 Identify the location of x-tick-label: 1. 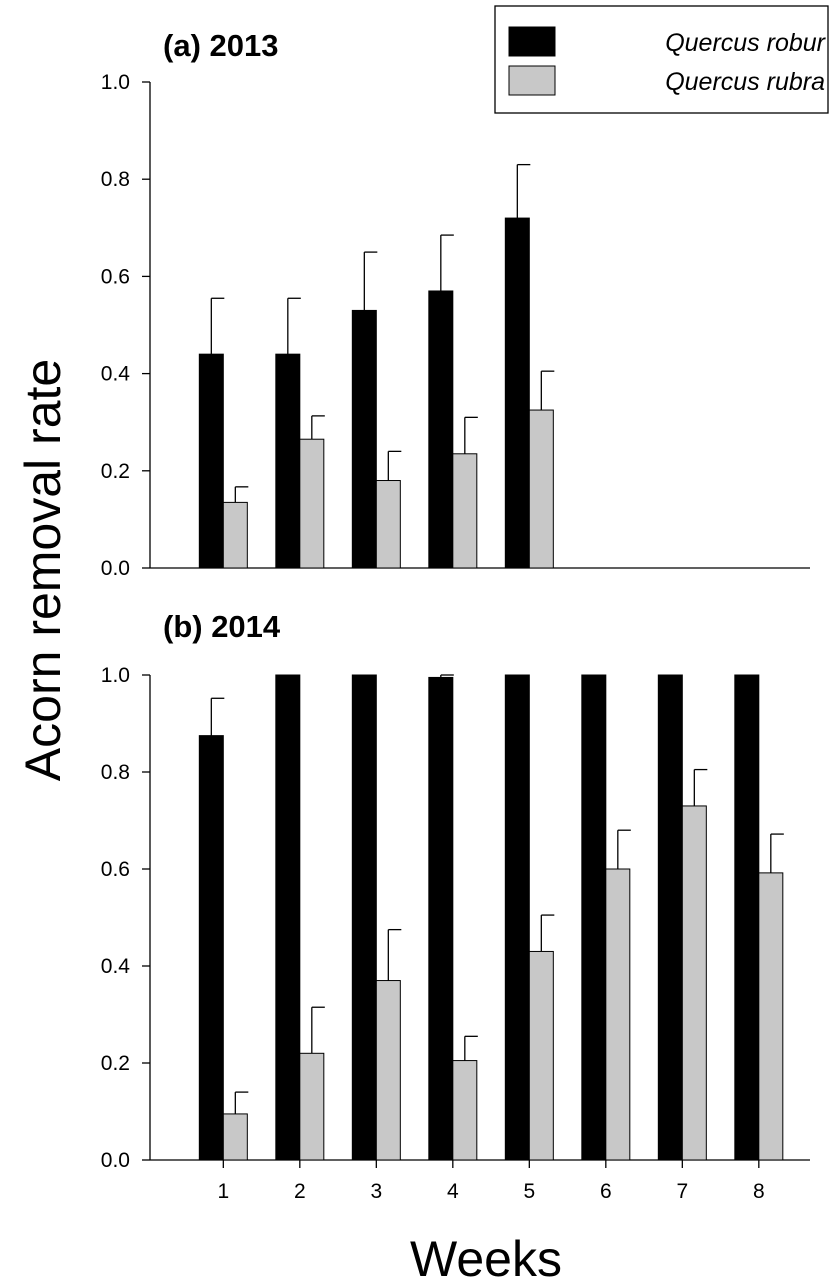
(223, 1191).